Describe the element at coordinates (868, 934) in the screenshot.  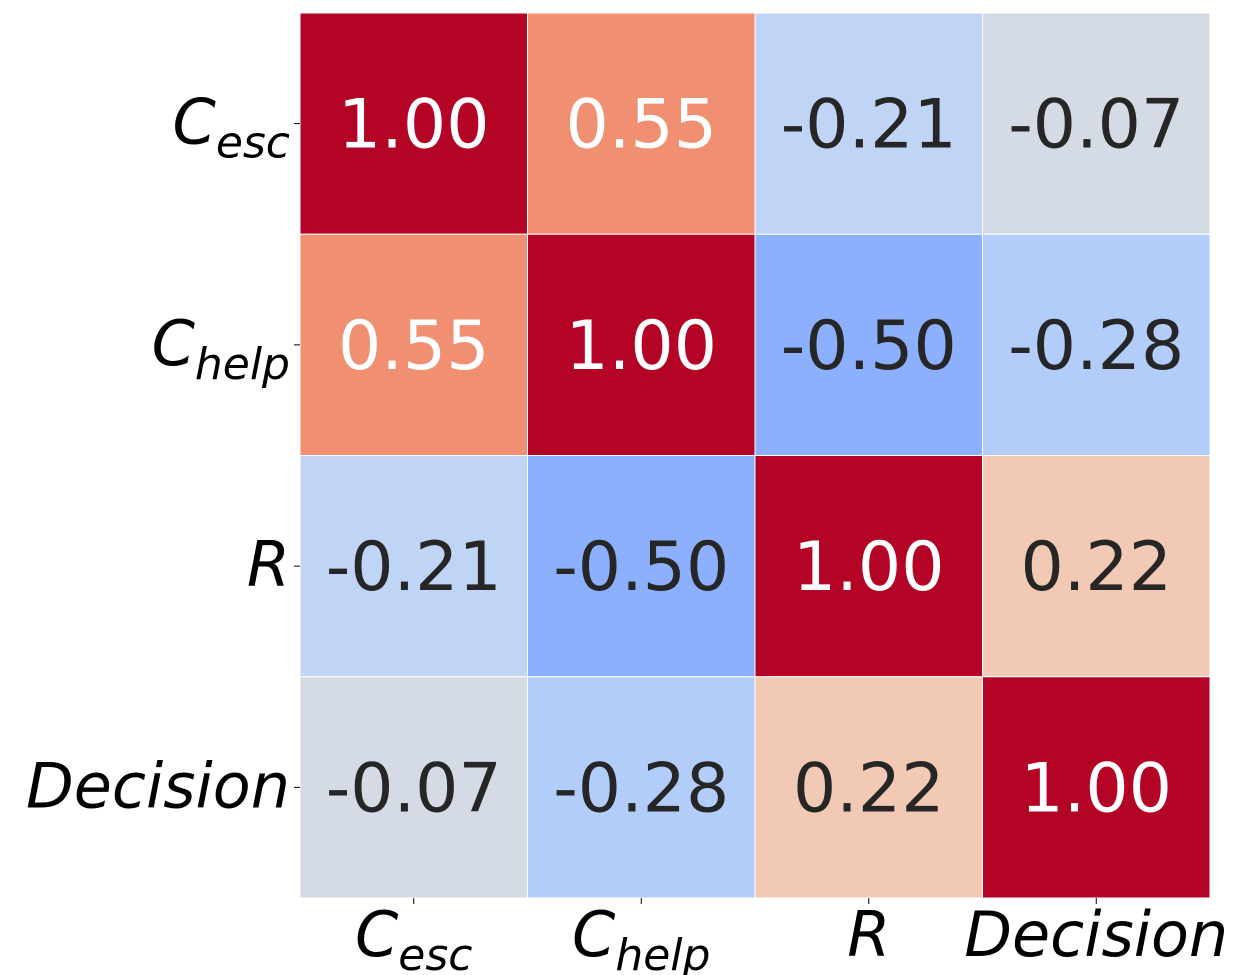
I see `x-tick-label: R` at that location.